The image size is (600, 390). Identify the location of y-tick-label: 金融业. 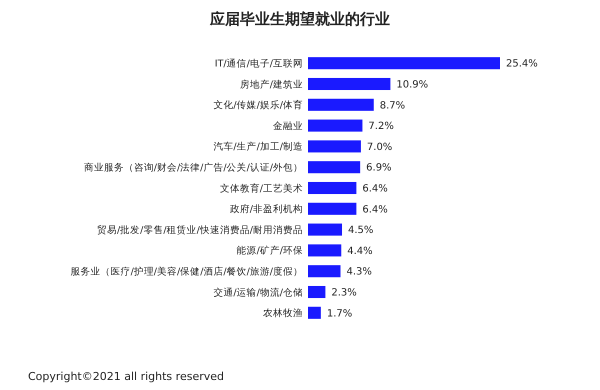
(288, 126).